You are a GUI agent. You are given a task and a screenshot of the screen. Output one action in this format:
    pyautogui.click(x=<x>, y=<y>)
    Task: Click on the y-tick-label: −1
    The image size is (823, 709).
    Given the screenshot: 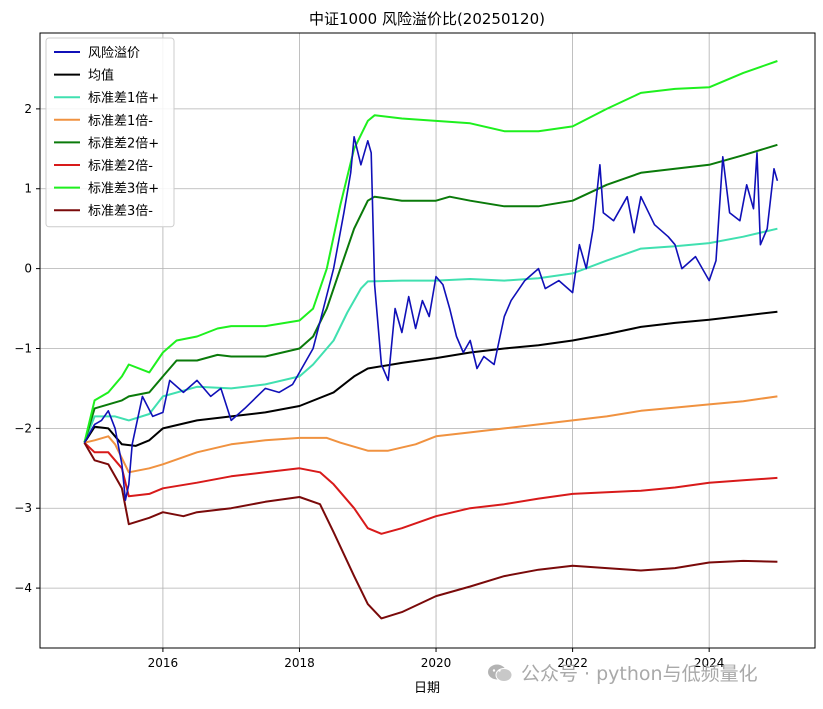 What is the action you would take?
    pyautogui.click(x=23, y=348)
    